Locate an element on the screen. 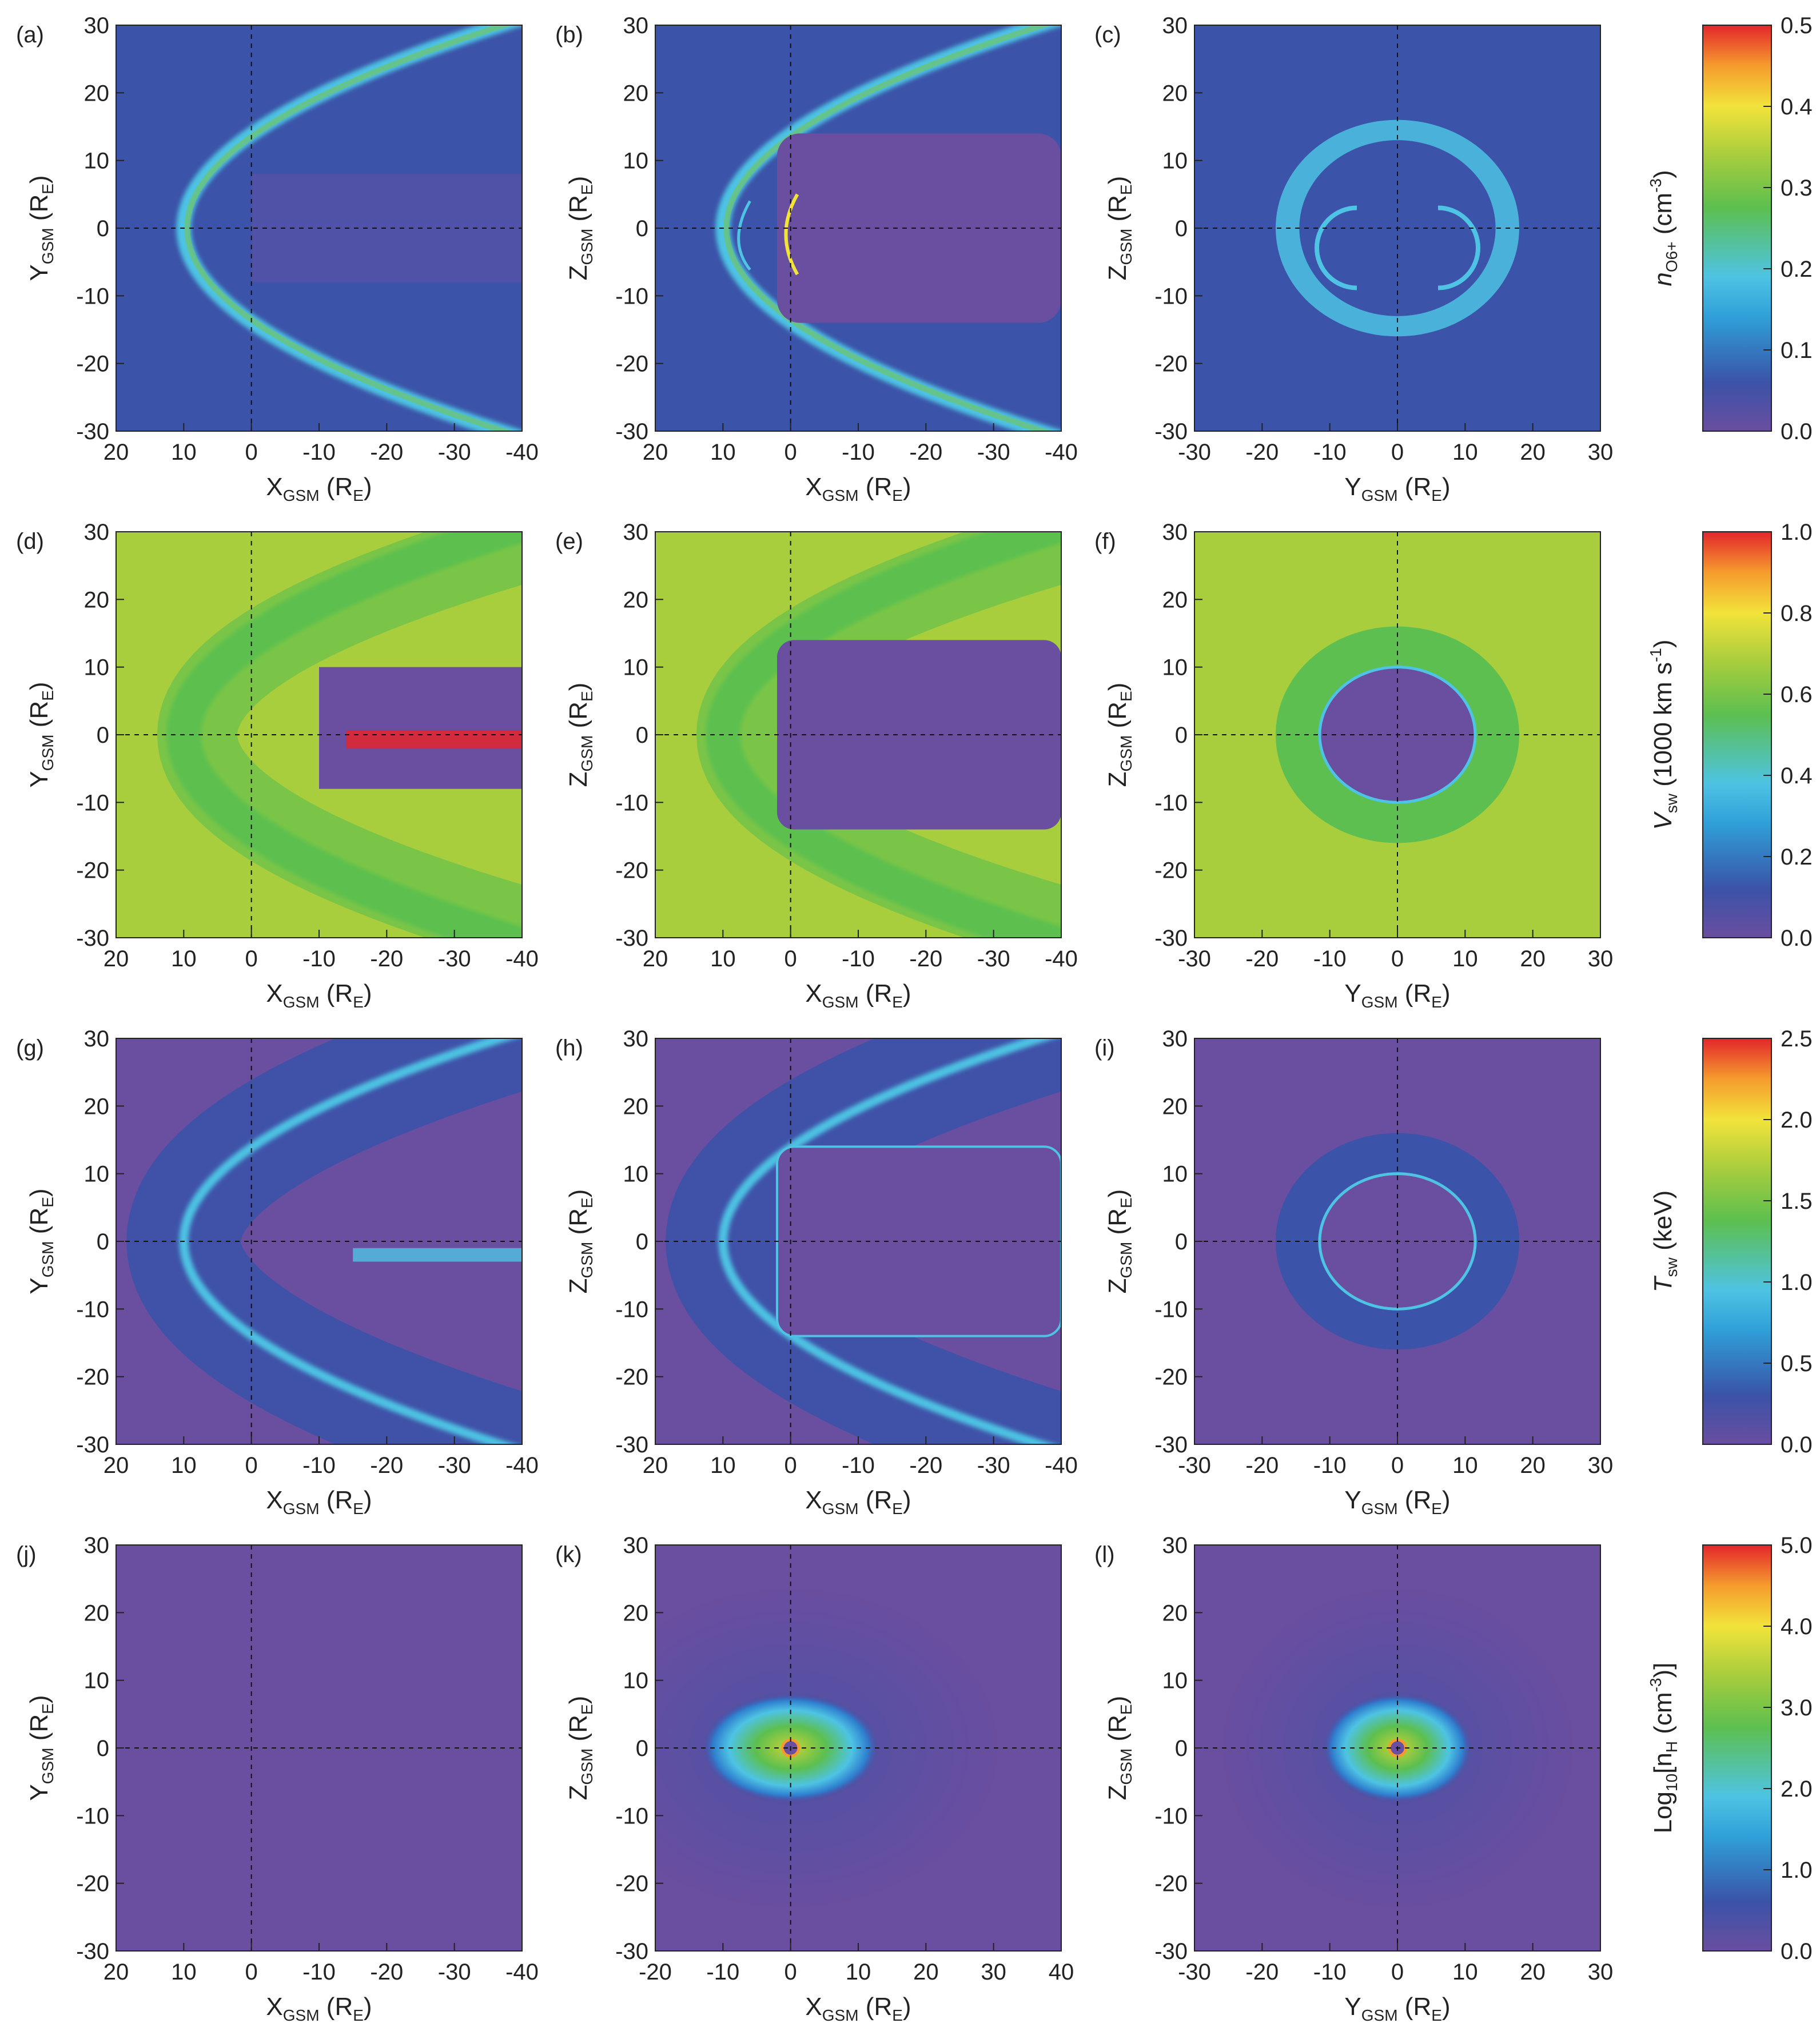 The image size is (1820, 2039). x-tick-label: -40 is located at coordinates (1061, 453).